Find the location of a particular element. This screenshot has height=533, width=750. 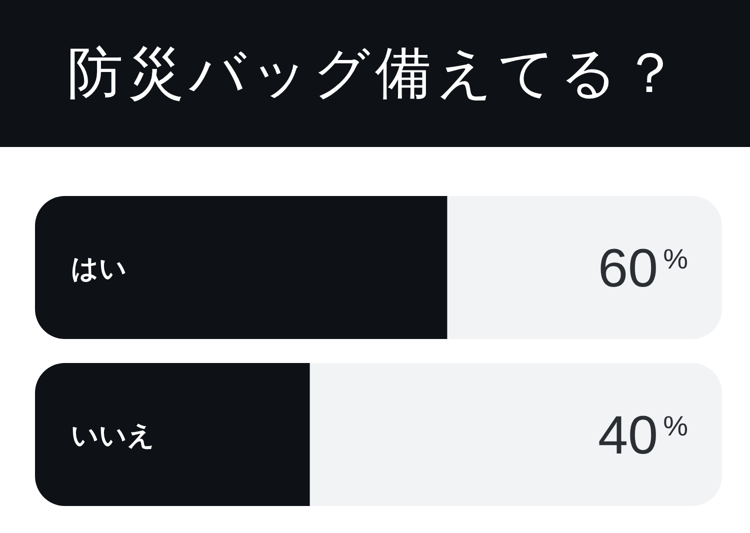

title: 防災バッグ備えてる？ is located at coordinates (375, 72).